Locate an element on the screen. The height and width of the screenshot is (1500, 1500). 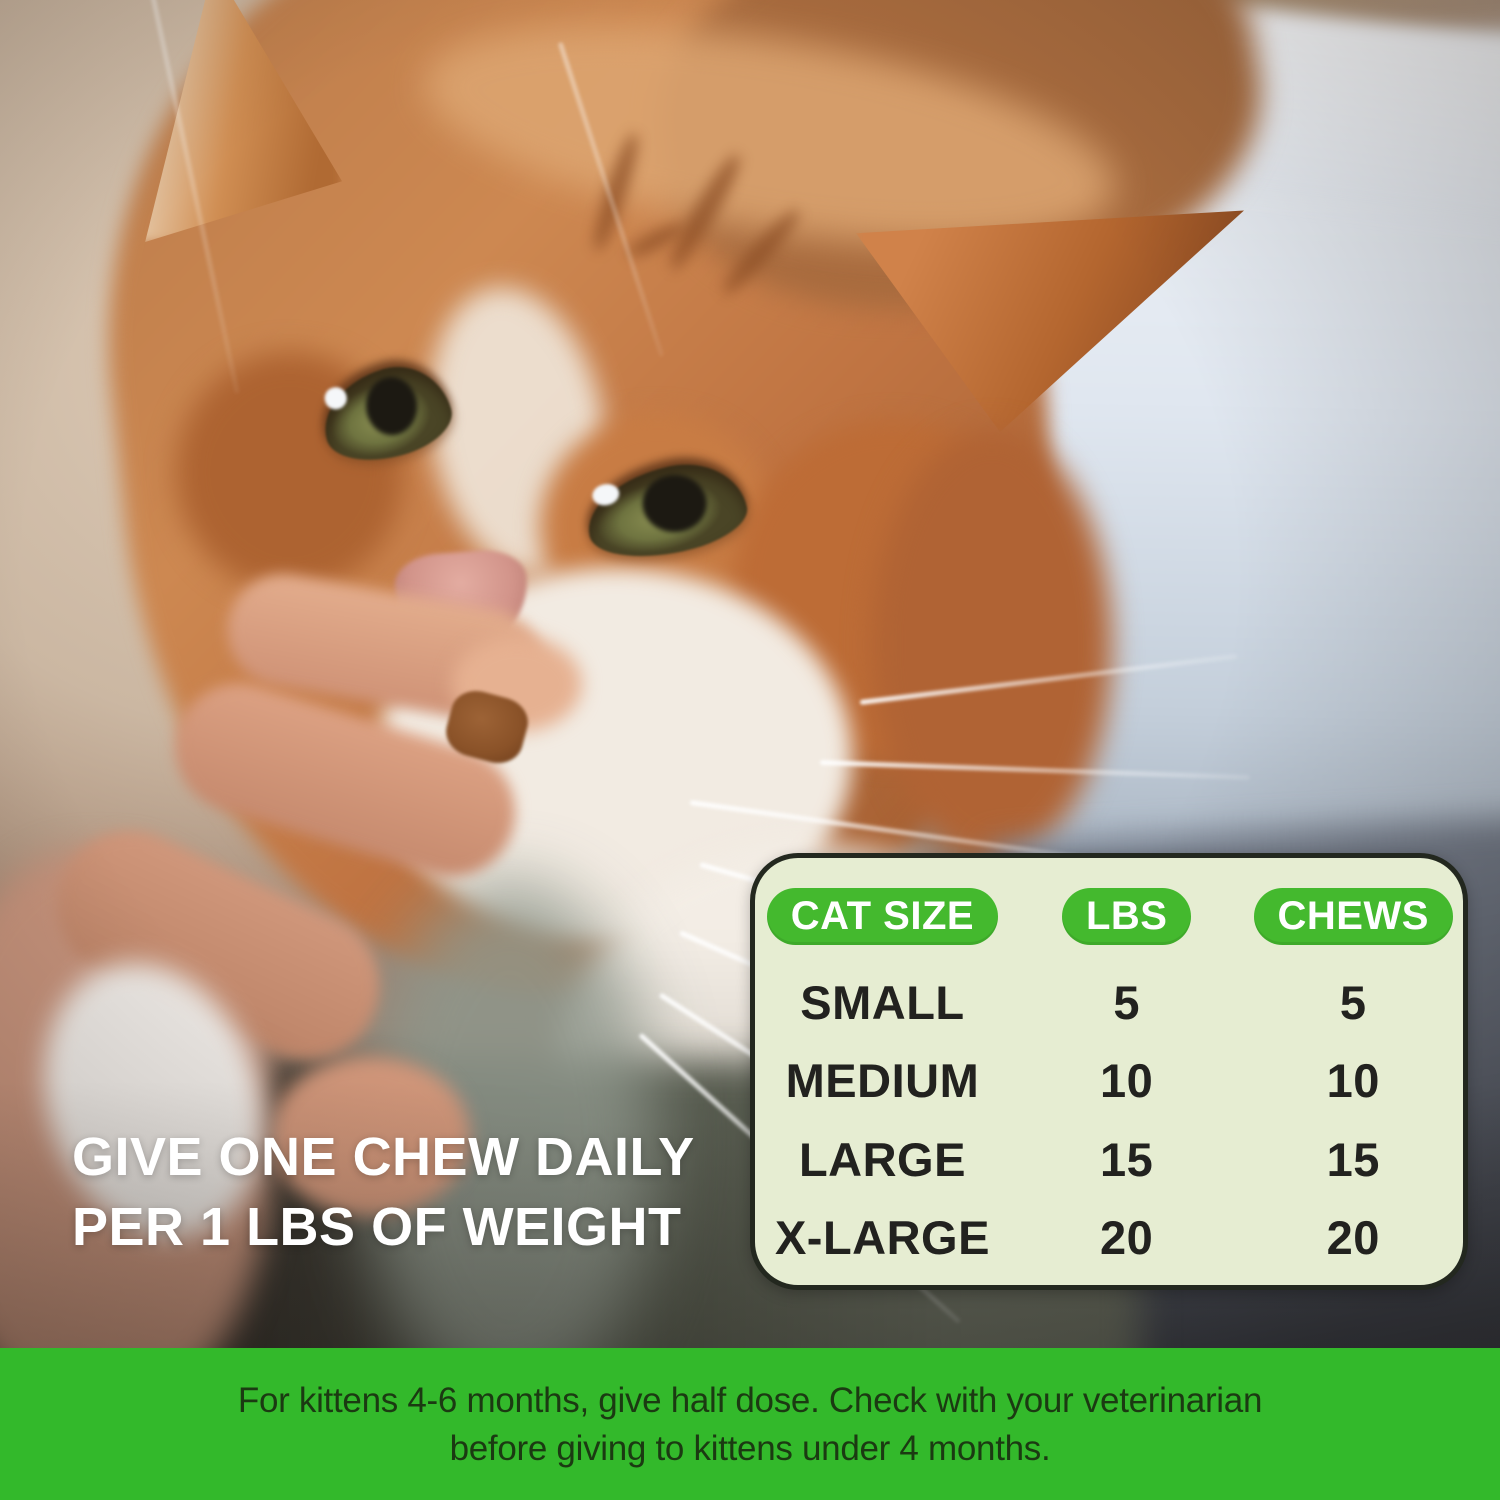
cell-cat-size: SMALL is located at coordinates (882, 1002).